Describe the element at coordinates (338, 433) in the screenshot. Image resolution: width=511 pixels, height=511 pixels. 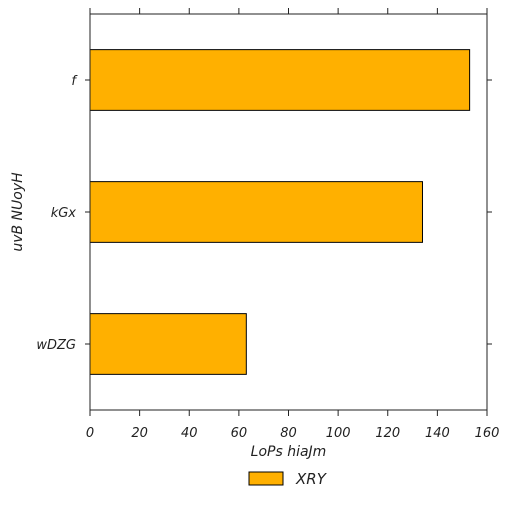
I see `x-tick-label: 100` at that location.